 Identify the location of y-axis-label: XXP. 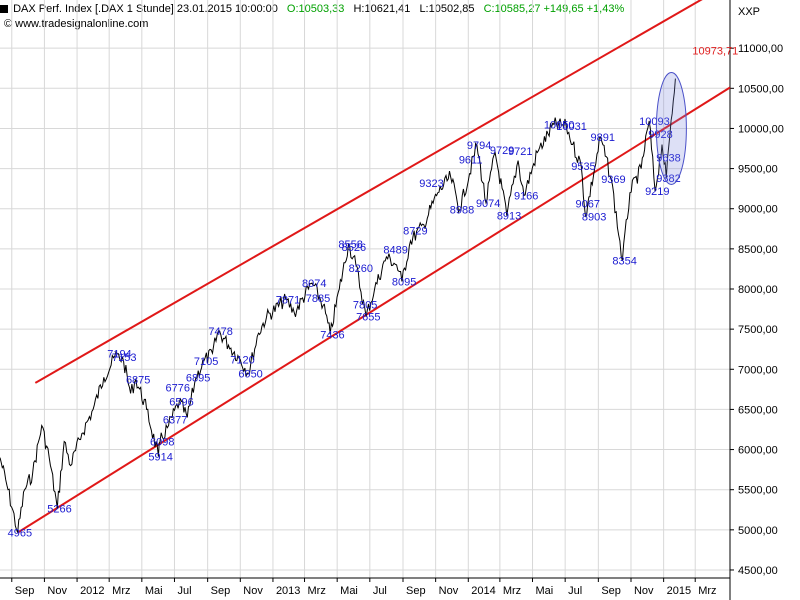
(749, 12).